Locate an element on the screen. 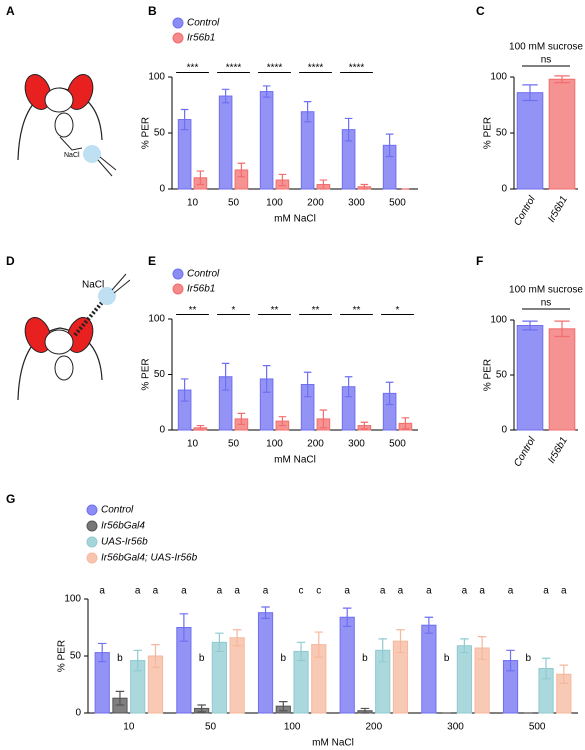  significance-label: *** is located at coordinates (193, 68).